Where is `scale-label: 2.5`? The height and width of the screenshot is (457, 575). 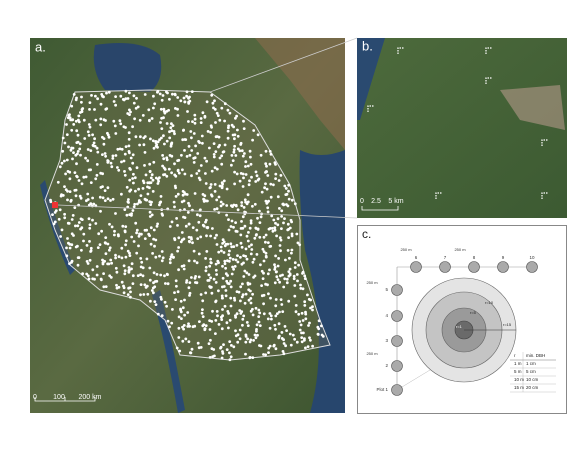 scale-label: 2.5 is located at coordinates (376, 201).